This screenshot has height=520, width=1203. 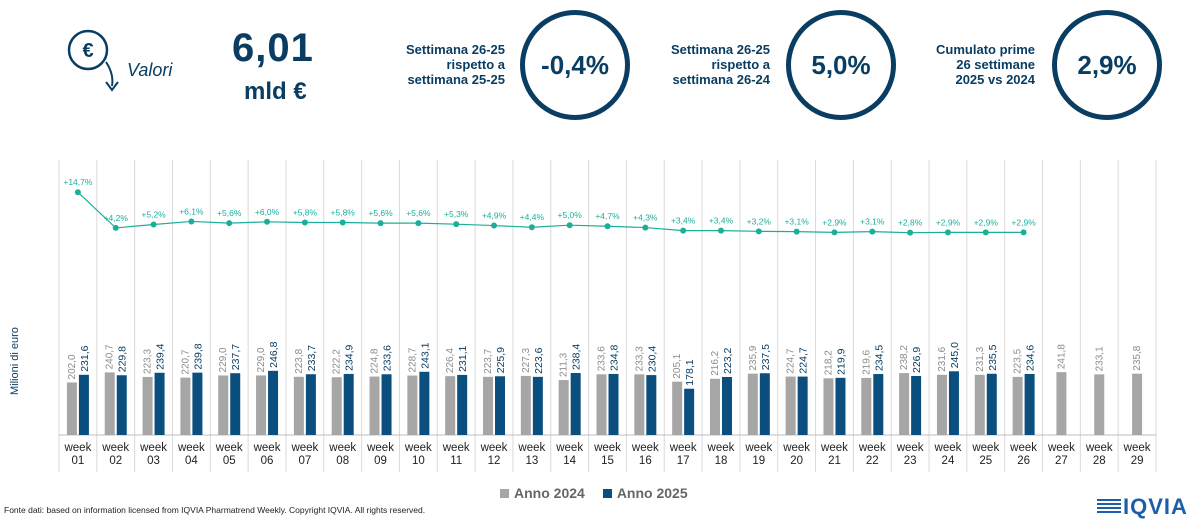 What do you see at coordinates (275, 91) in the screenshot?
I see `total-unit: mld €` at bounding box center [275, 91].